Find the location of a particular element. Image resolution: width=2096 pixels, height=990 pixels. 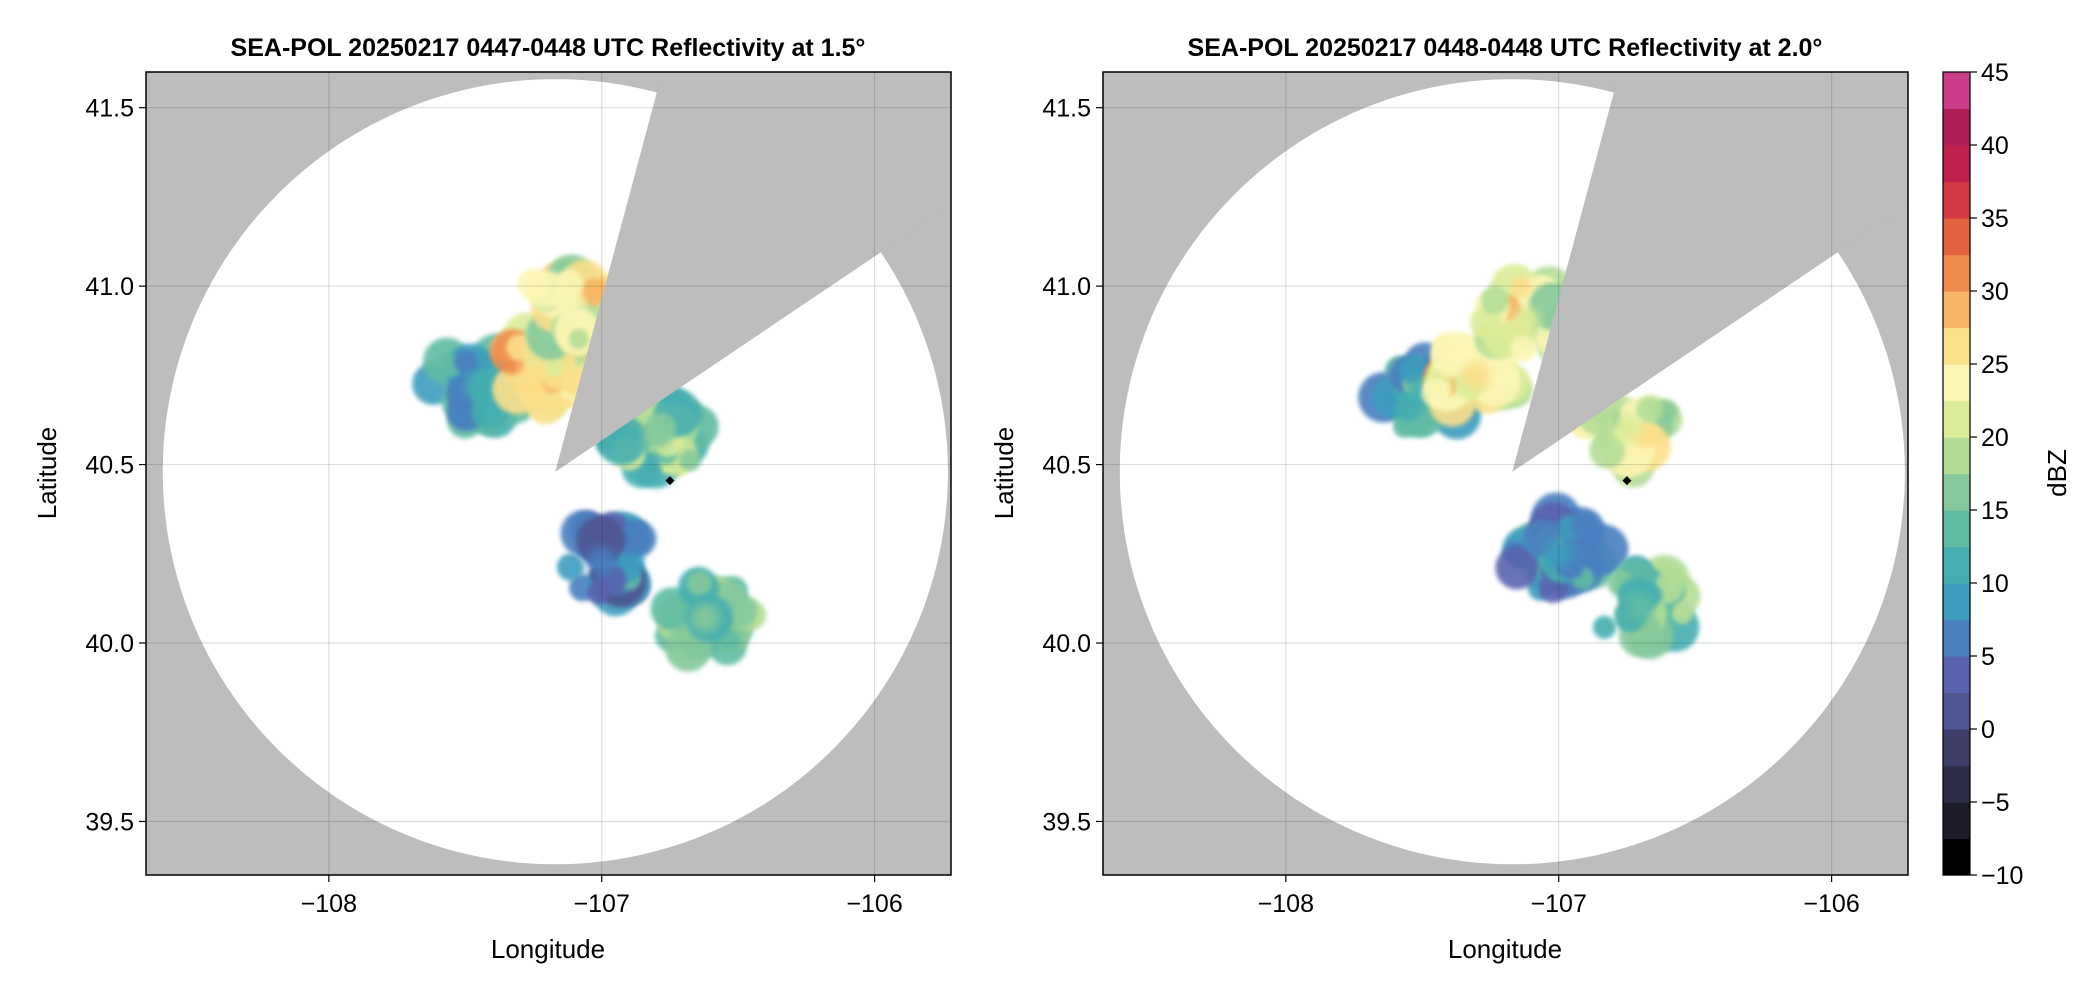

panel-2-site-marker is located at coordinates (1627, 481).